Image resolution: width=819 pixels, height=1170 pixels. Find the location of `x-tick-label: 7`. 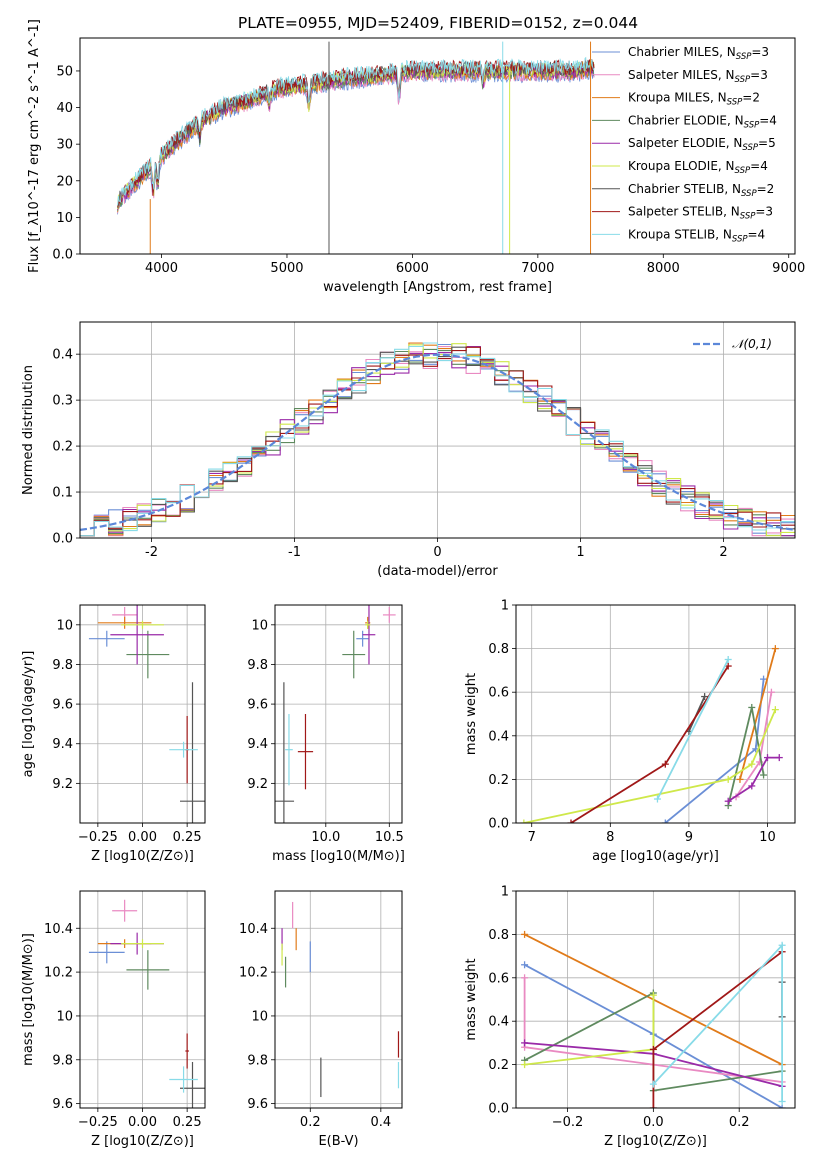

x-tick-label: 7 is located at coordinates (532, 837).